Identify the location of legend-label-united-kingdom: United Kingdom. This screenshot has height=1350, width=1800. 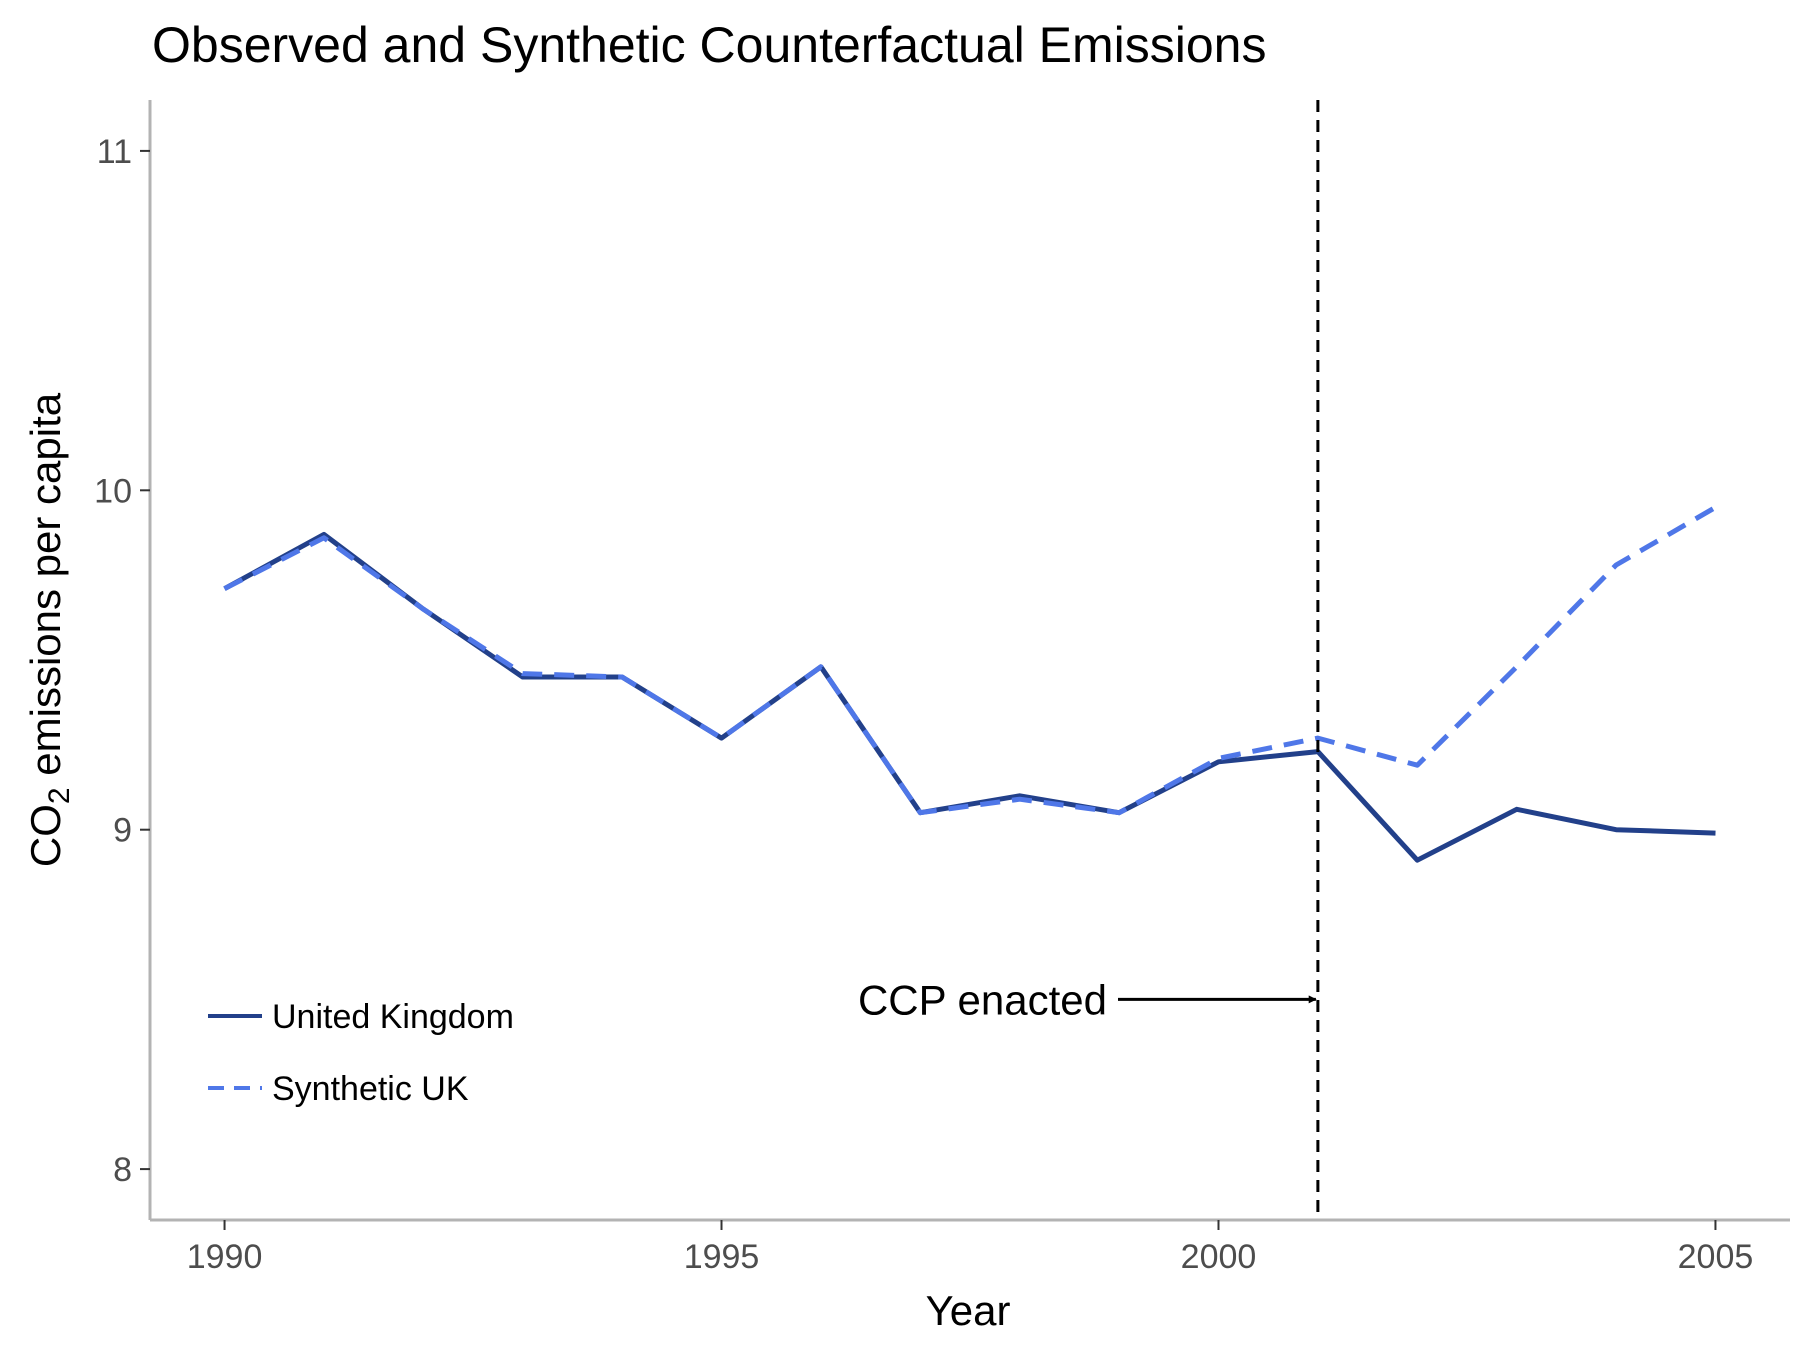
(393, 1017).